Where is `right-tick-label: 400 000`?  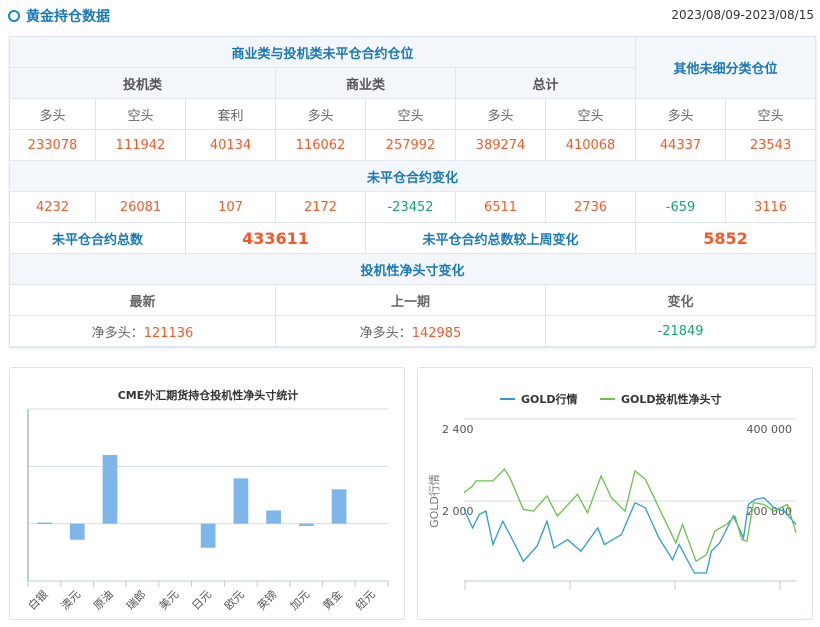 right-tick-label: 400 000 is located at coordinates (770, 429).